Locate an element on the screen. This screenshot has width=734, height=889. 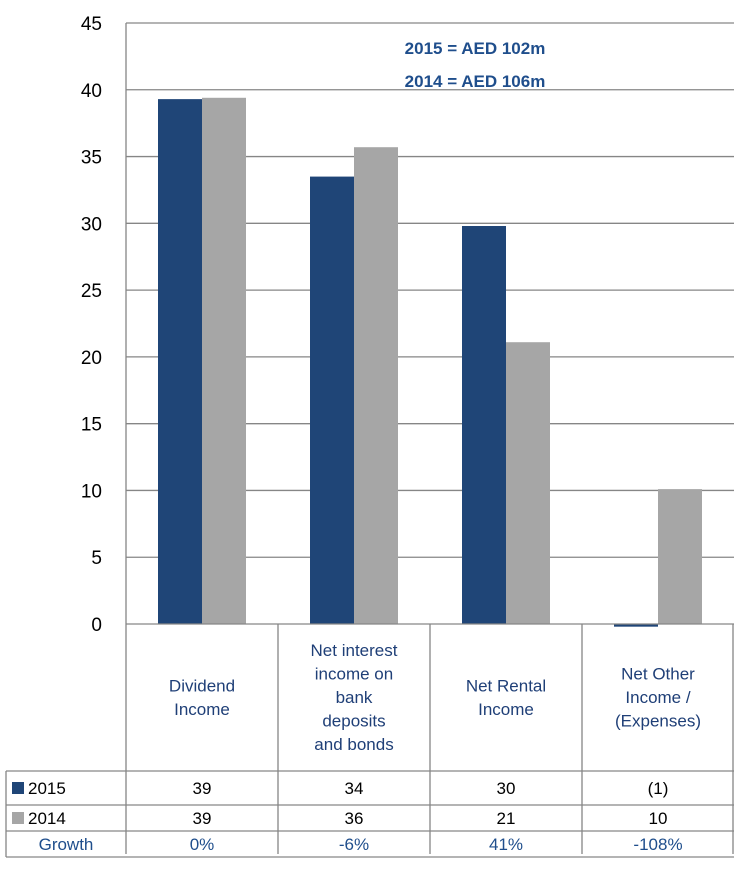
y-tick-label: 40 is located at coordinates (91, 91).